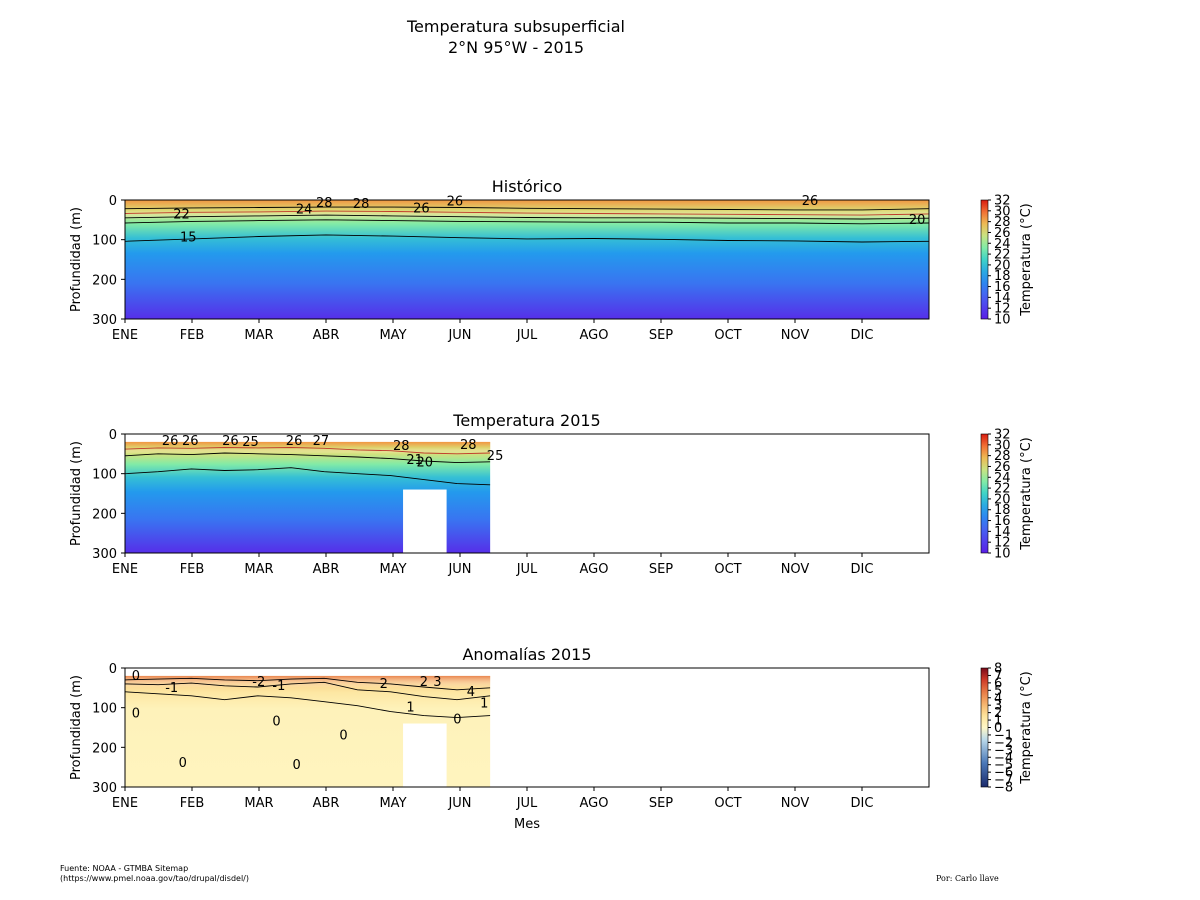 The height and width of the screenshot is (900, 1200). Describe the element at coordinates (998, 721) in the screenshot. I see `colorbar-tick-label: 1` at that location.